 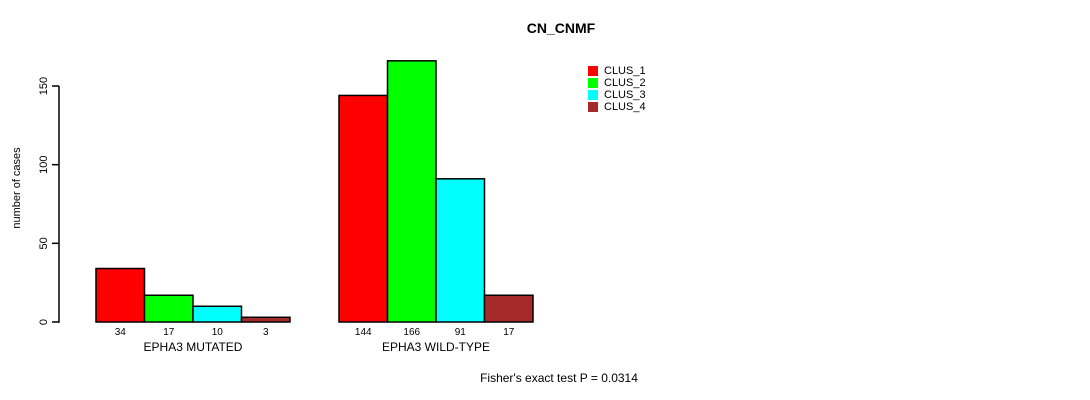 I want to click on annotation-text: Fisher's exact test P = 0.0314, so click(x=559, y=378).